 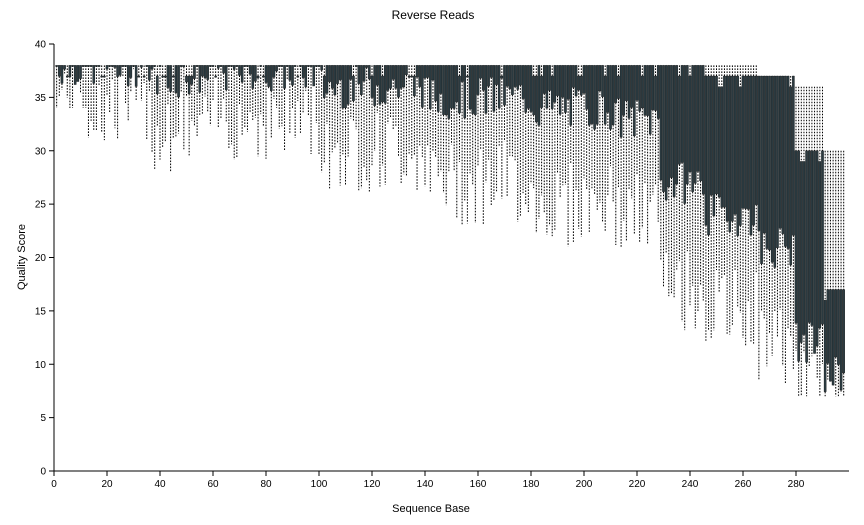 I want to click on x-tick-label: 80, so click(x=266, y=484).